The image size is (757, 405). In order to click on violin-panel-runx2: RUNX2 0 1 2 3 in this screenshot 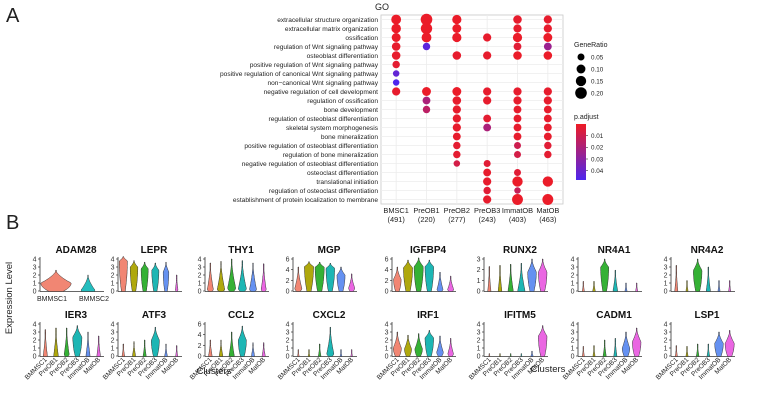, I will do `click(512, 270)`.